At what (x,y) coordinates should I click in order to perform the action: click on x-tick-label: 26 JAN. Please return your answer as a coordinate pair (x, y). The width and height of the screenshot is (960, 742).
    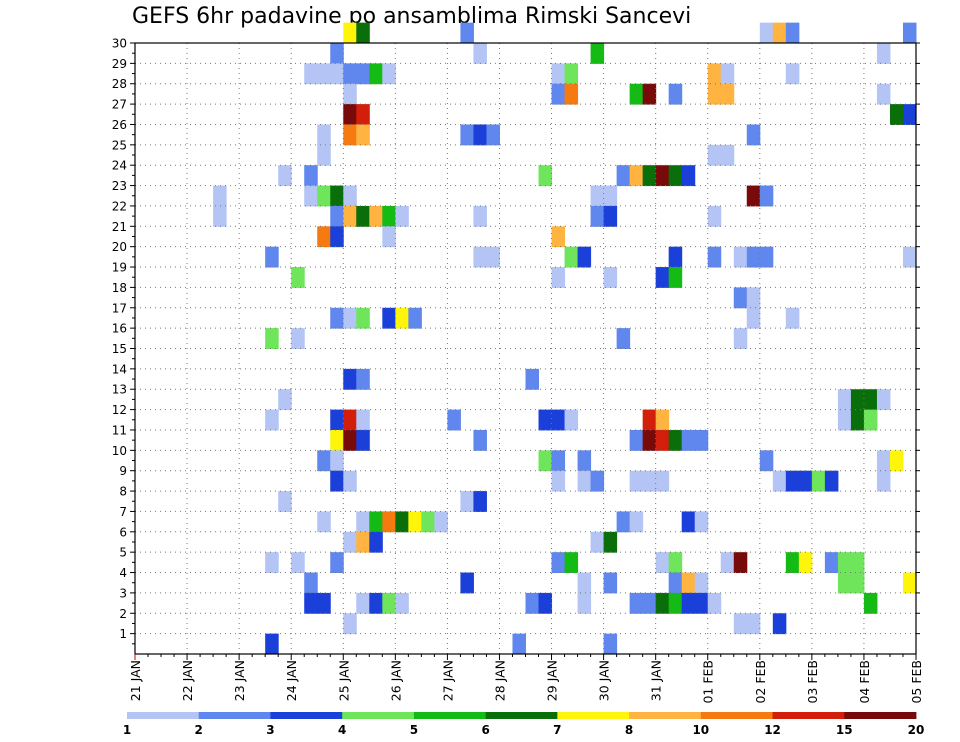
    Looking at the image, I should click on (395, 680).